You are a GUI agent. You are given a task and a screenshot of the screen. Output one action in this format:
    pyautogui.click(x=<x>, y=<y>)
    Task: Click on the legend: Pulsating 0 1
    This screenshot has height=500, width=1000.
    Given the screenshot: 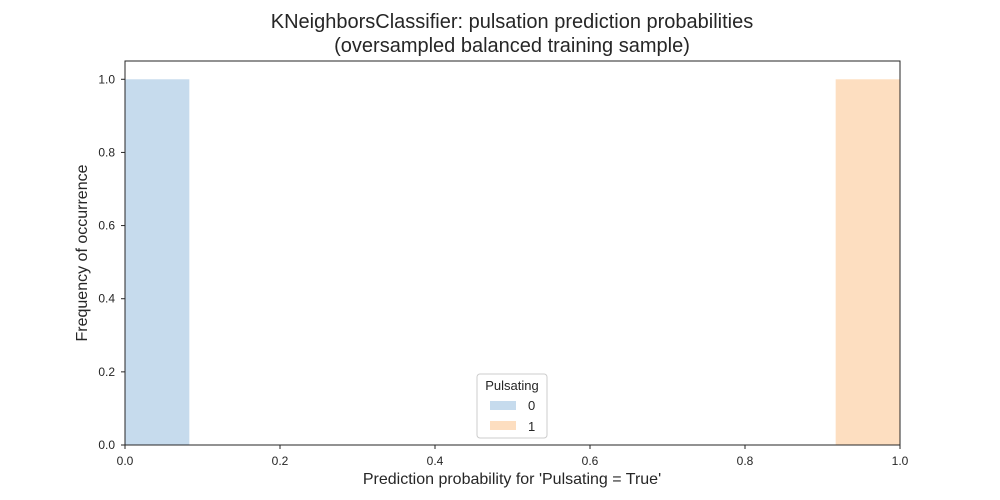 What is the action you would take?
    pyautogui.click(x=512, y=406)
    